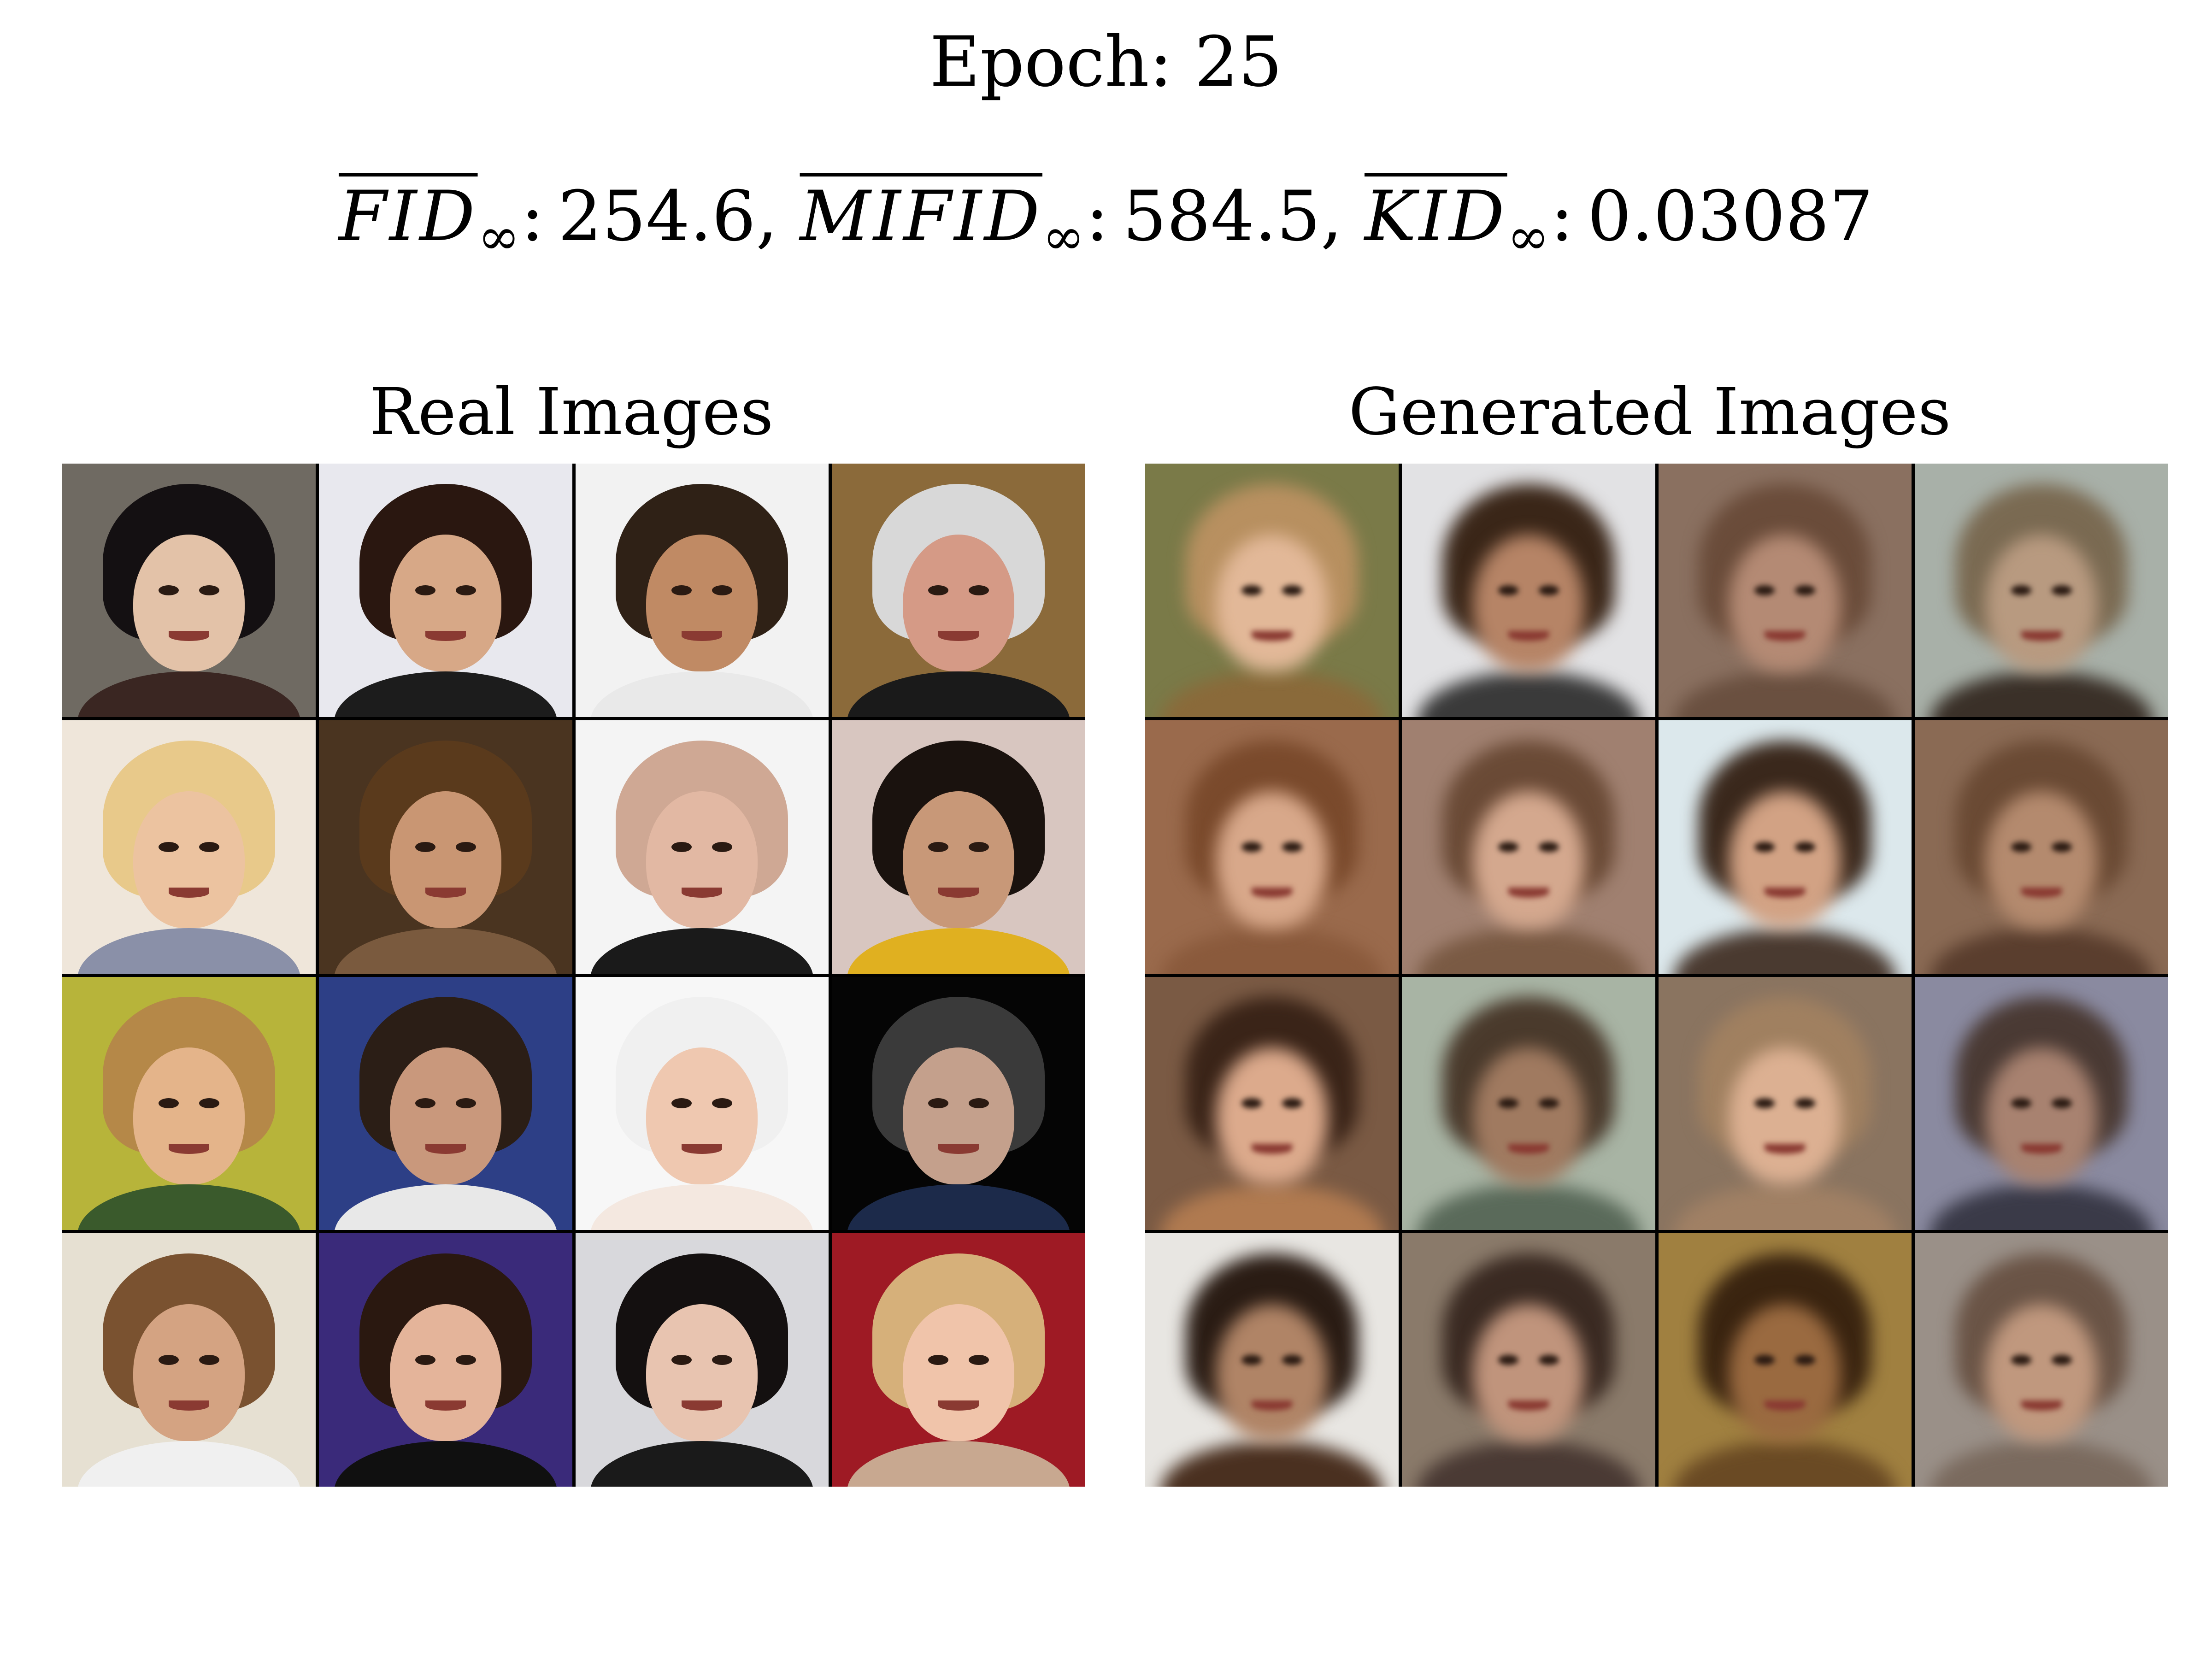  I want to click on metric-value: 584.5, so click(1222, 216).